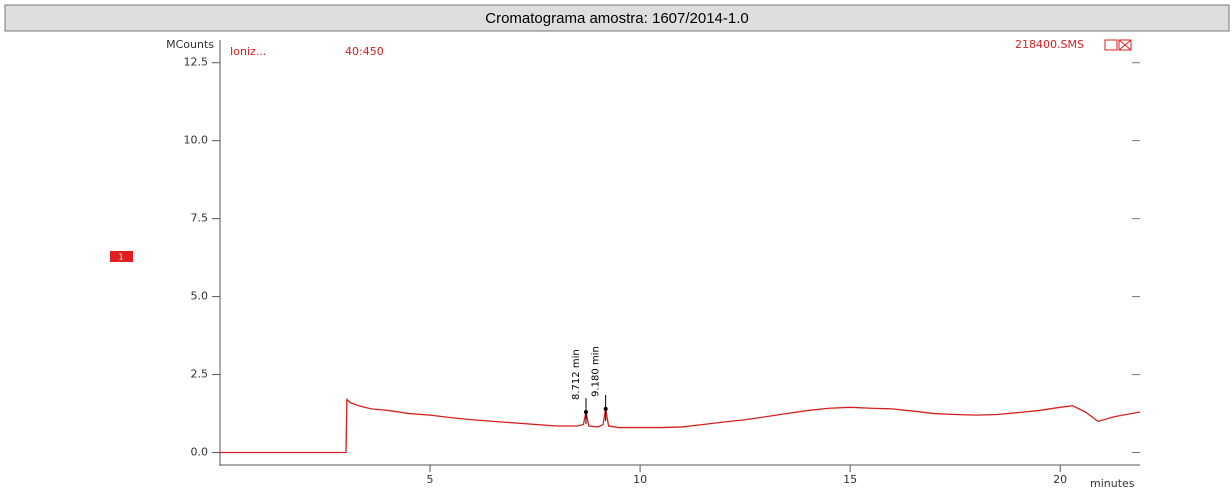 This screenshot has height=488, width=1232. What do you see at coordinates (196, 140) in the screenshot?
I see `y-tick-label: 10.0` at bounding box center [196, 140].